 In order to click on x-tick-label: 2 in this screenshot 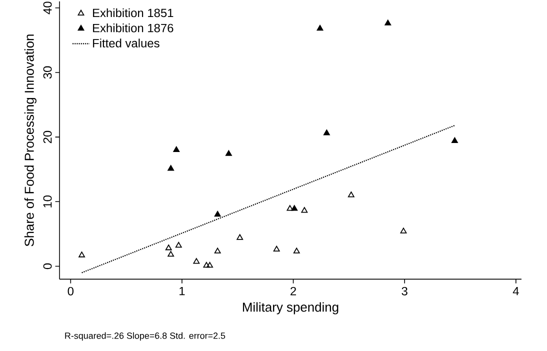, I will do `click(293, 291)`.